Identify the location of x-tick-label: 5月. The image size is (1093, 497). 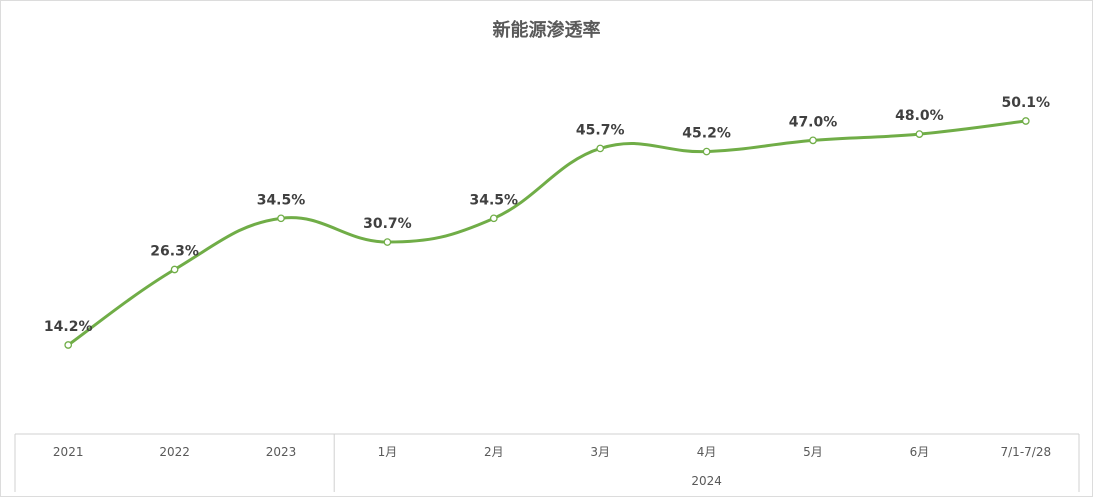
(813, 452).